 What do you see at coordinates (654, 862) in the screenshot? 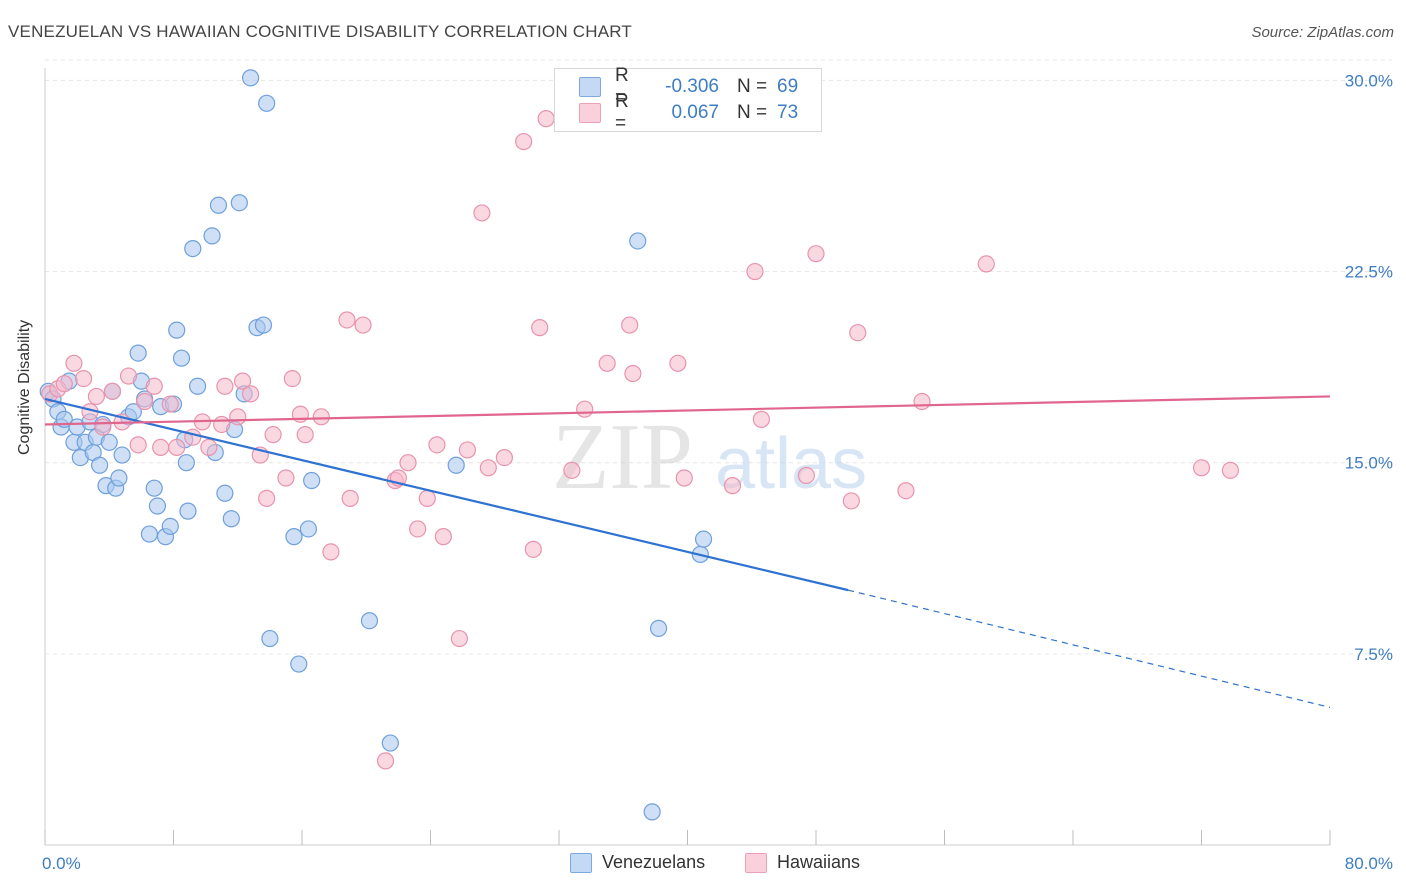
I see `legend-label-venezuelans: Venezuelans` at bounding box center [654, 862].